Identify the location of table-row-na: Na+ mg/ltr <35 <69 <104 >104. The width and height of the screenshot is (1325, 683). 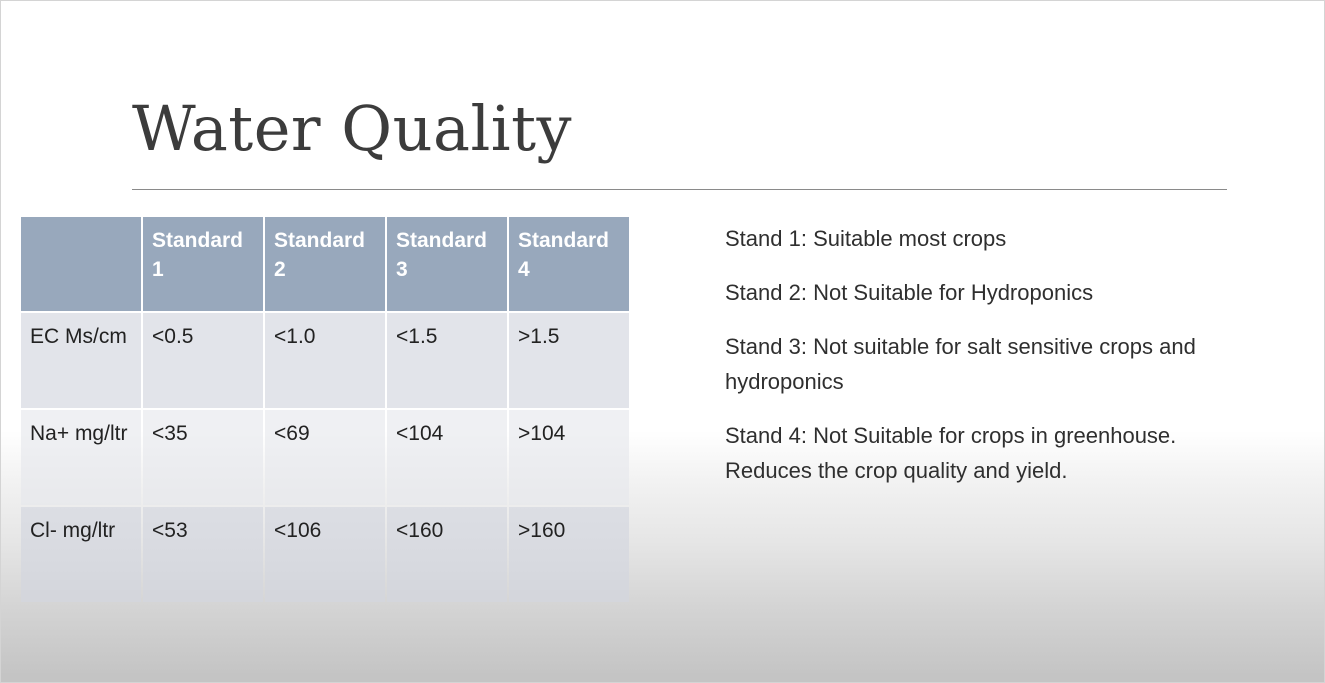
(325, 457).